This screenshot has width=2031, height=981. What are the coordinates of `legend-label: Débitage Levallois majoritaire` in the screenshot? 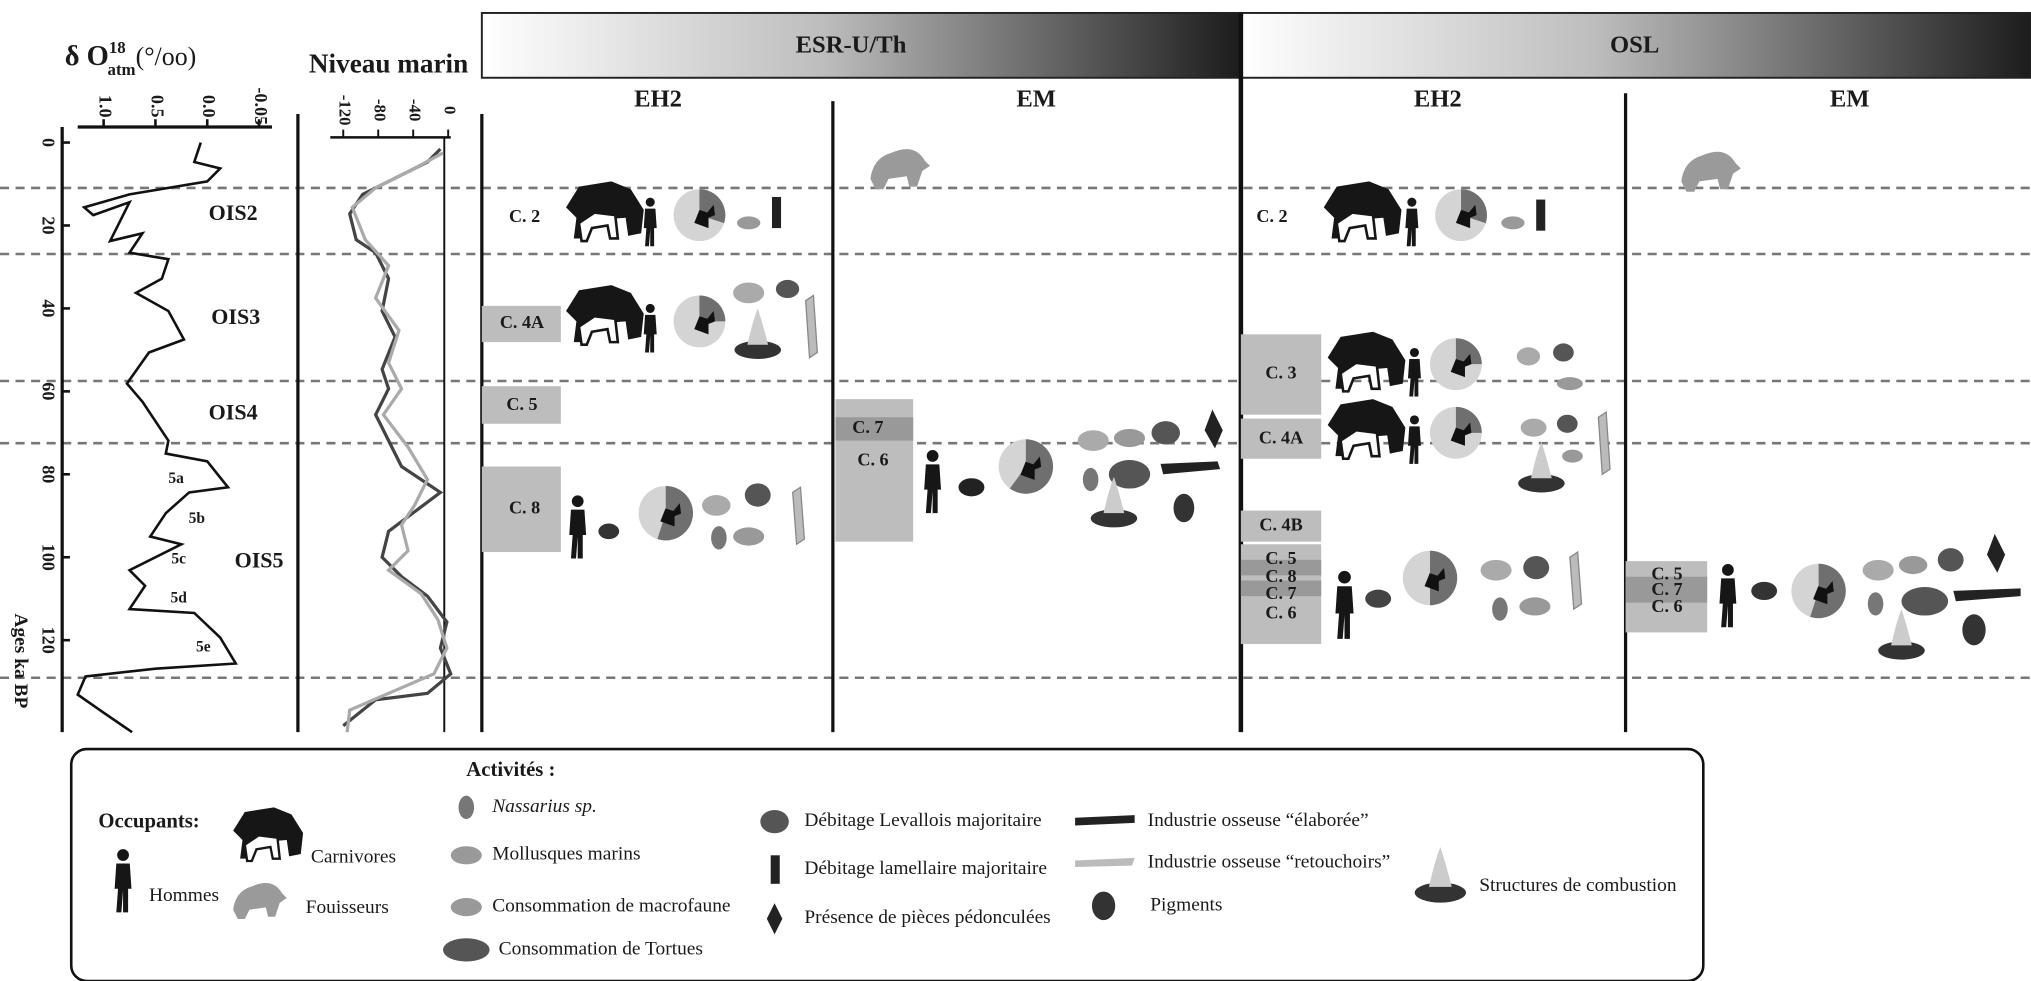 It's located at (922, 820).